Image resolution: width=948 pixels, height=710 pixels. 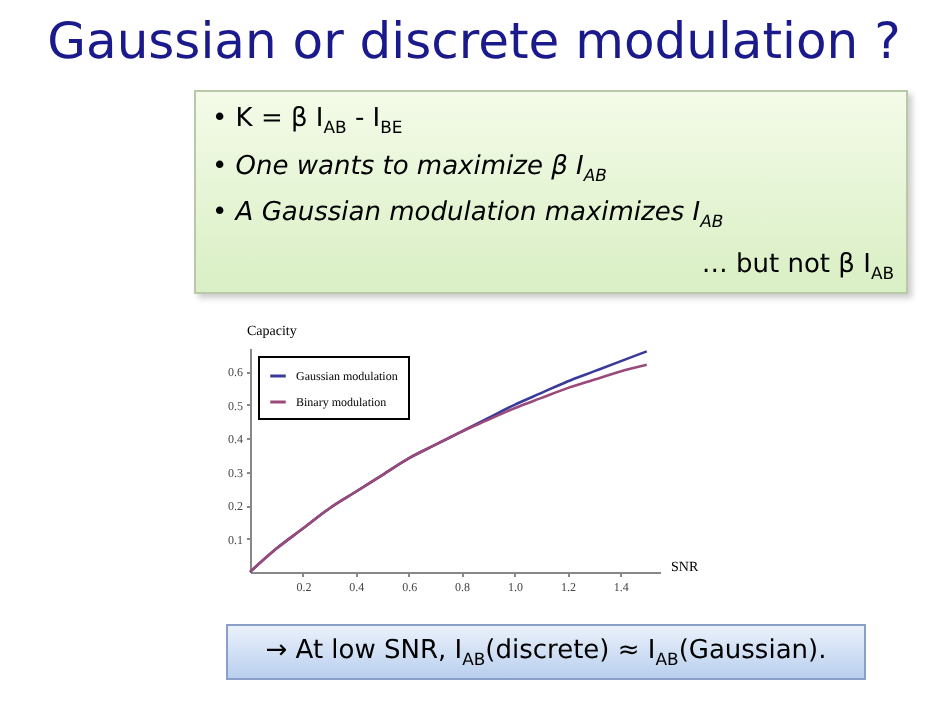 I want to click on text: • K = β I$_{AB}$ - I$_{BE}$, so click(x=308, y=122).